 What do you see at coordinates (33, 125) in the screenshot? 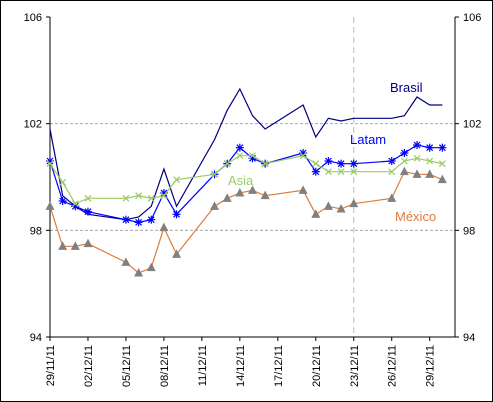
I see `y-tick-label: 102` at bounding box center [33, 125].